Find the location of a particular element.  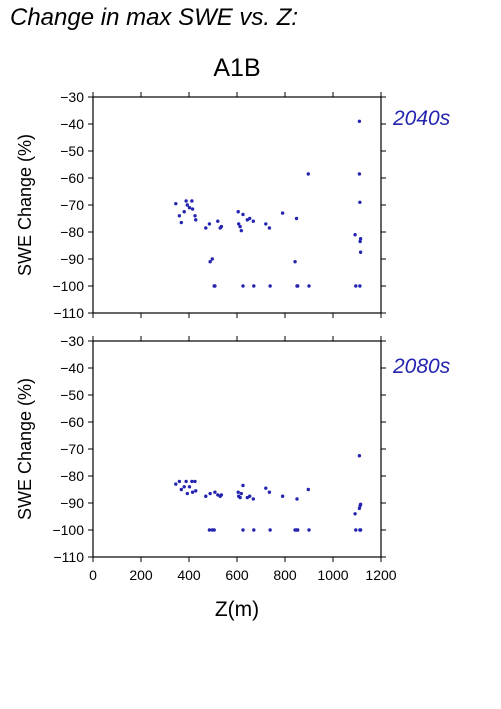

panel-2080s-xtick-label: 400 is located at coordinates (189, 575).